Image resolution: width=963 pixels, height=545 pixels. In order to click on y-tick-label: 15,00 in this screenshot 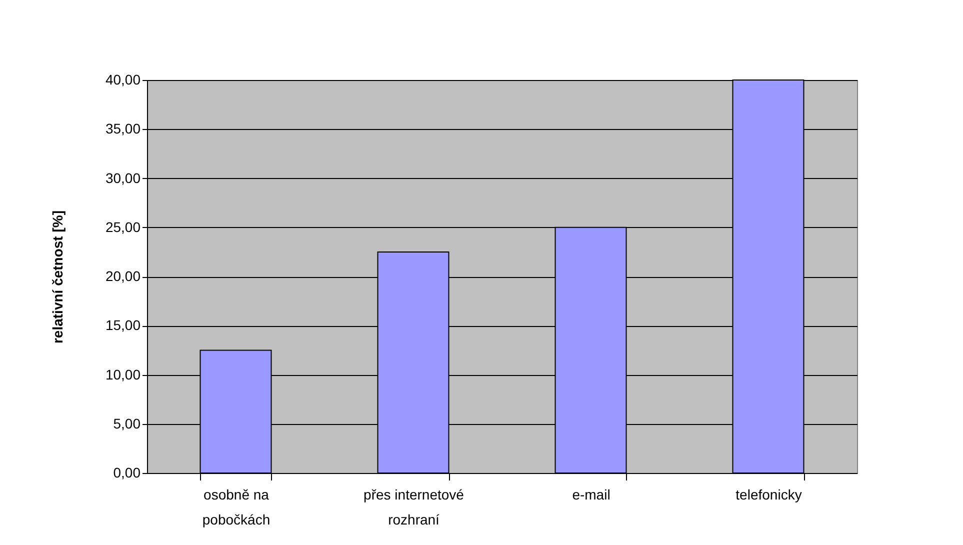, I will do `click(123, 325)`.